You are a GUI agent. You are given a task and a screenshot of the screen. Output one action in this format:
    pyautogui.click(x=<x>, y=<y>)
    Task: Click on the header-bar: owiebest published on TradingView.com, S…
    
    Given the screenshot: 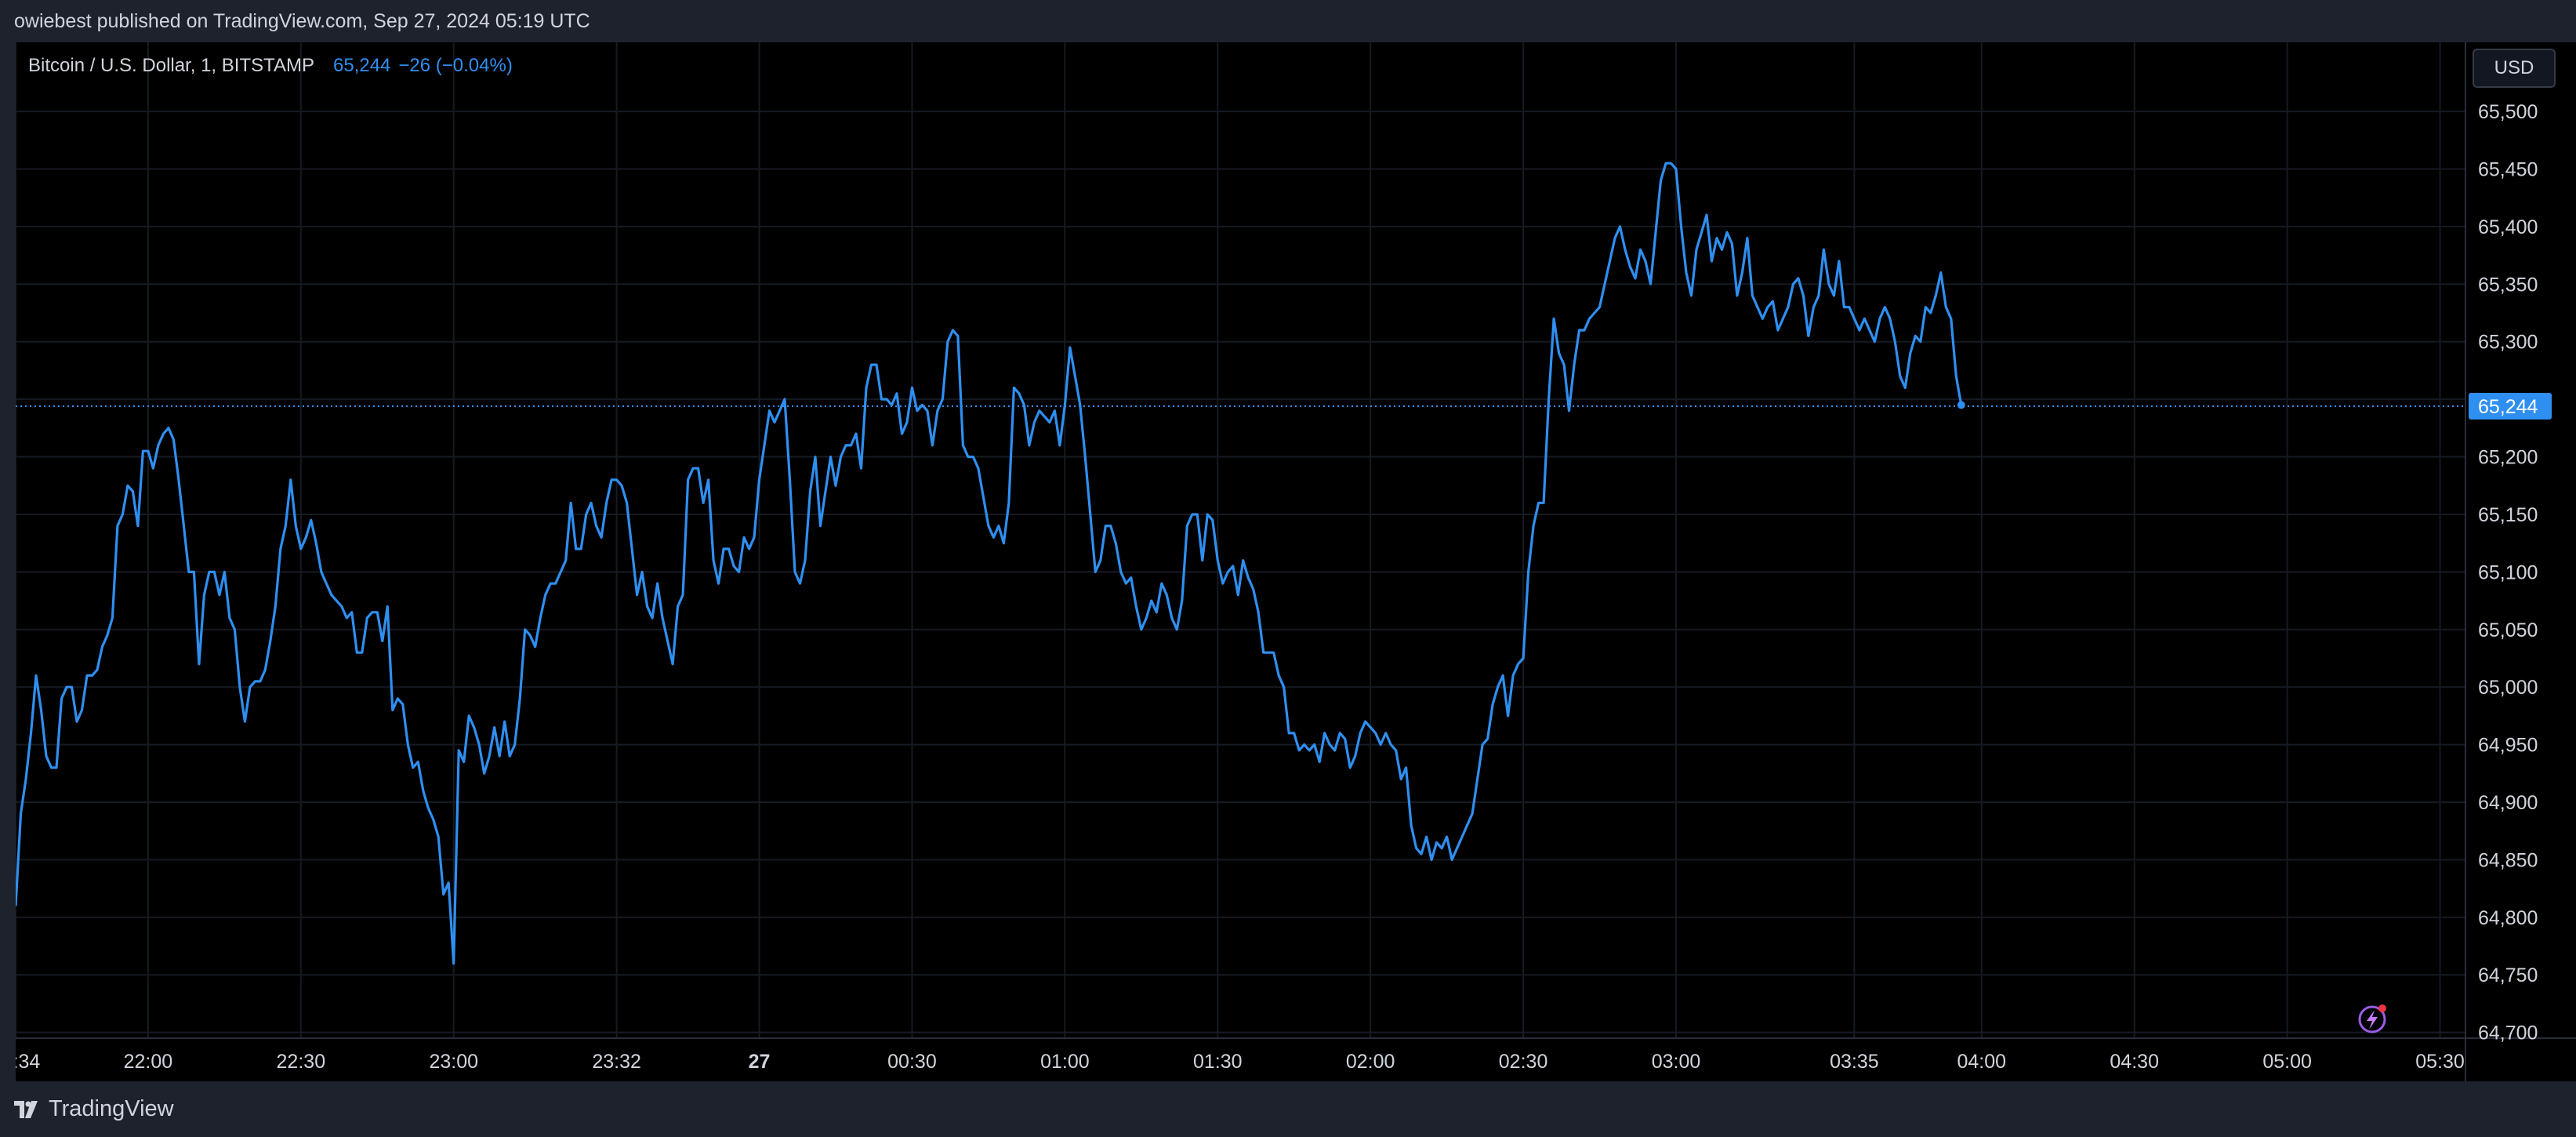 What is the action you would take?
    pyautogui.click(x=1288, y=21)
    